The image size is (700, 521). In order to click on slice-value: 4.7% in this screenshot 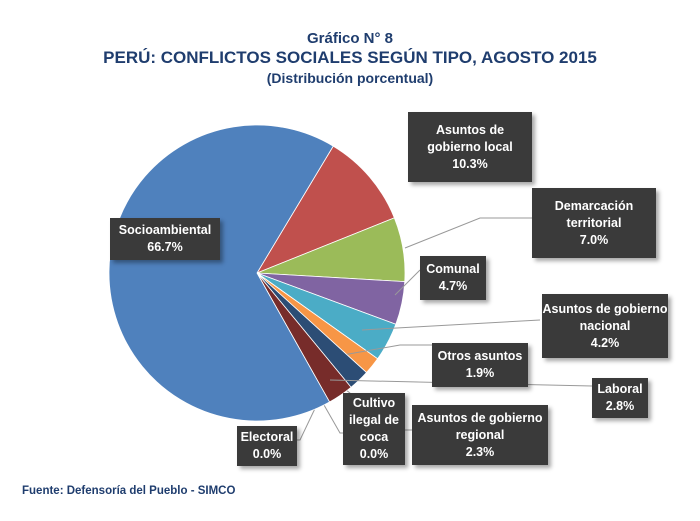, I will do `click(453, 286)`.